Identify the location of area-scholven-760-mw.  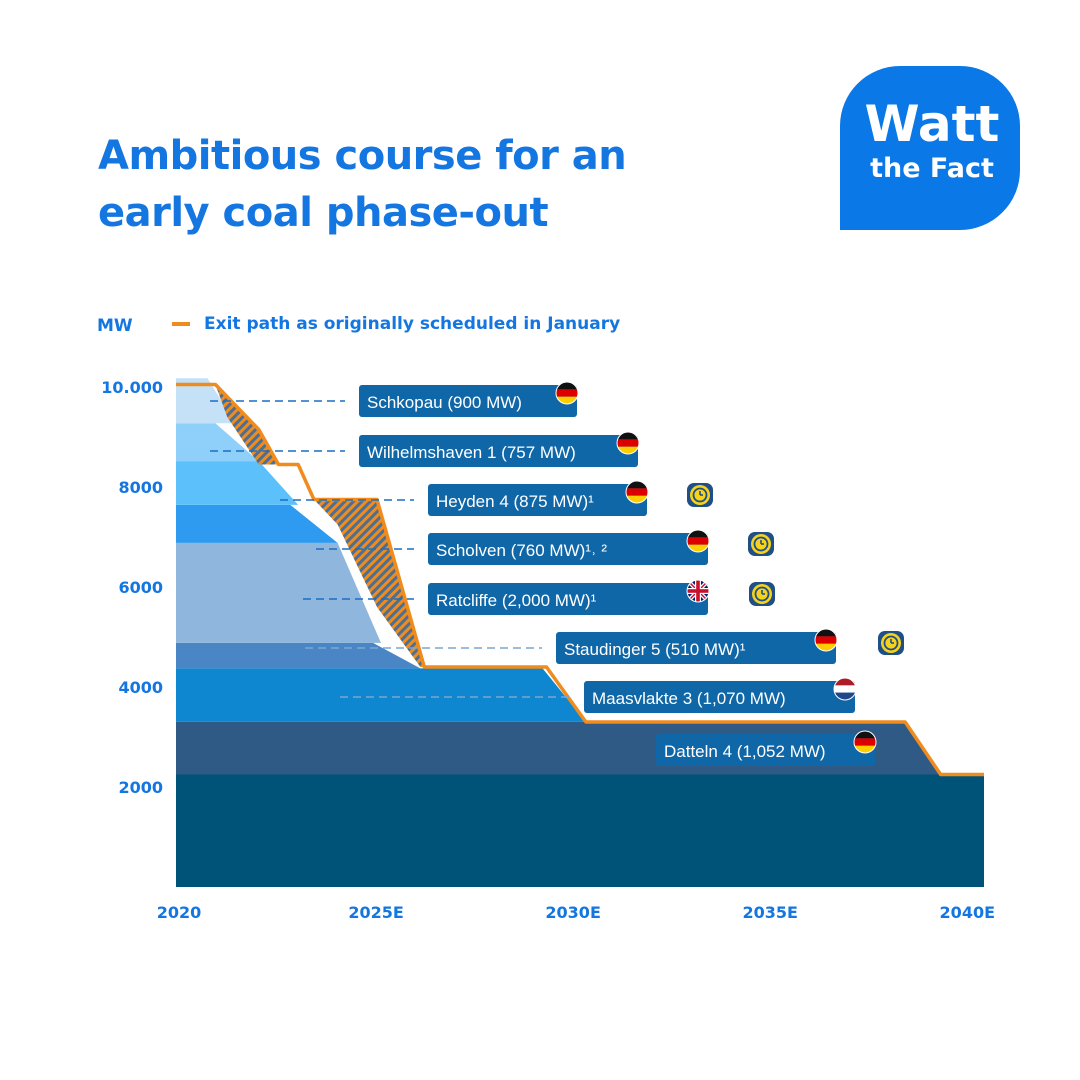
(257, 523).